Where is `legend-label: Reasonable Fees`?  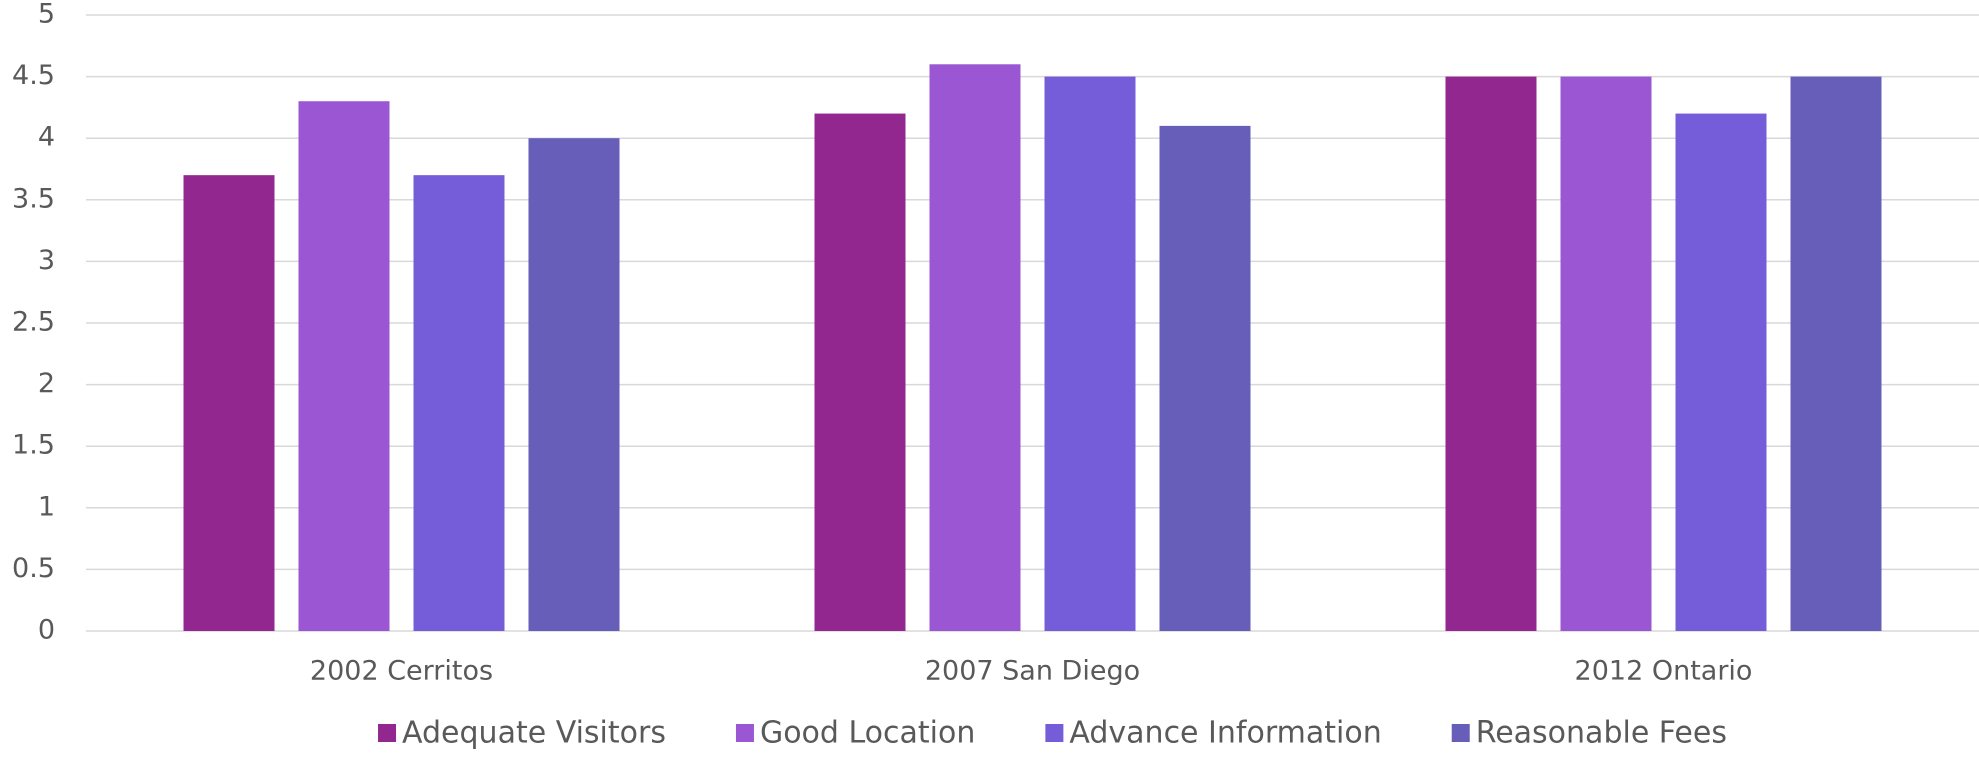 legend-label: Reasonable Fees is located at coordinates (1601, 733).